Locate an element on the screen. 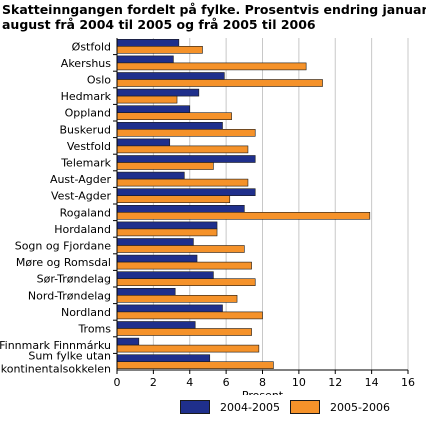  bar-2005-2006-rogaland is located at coordinates (243, 216).